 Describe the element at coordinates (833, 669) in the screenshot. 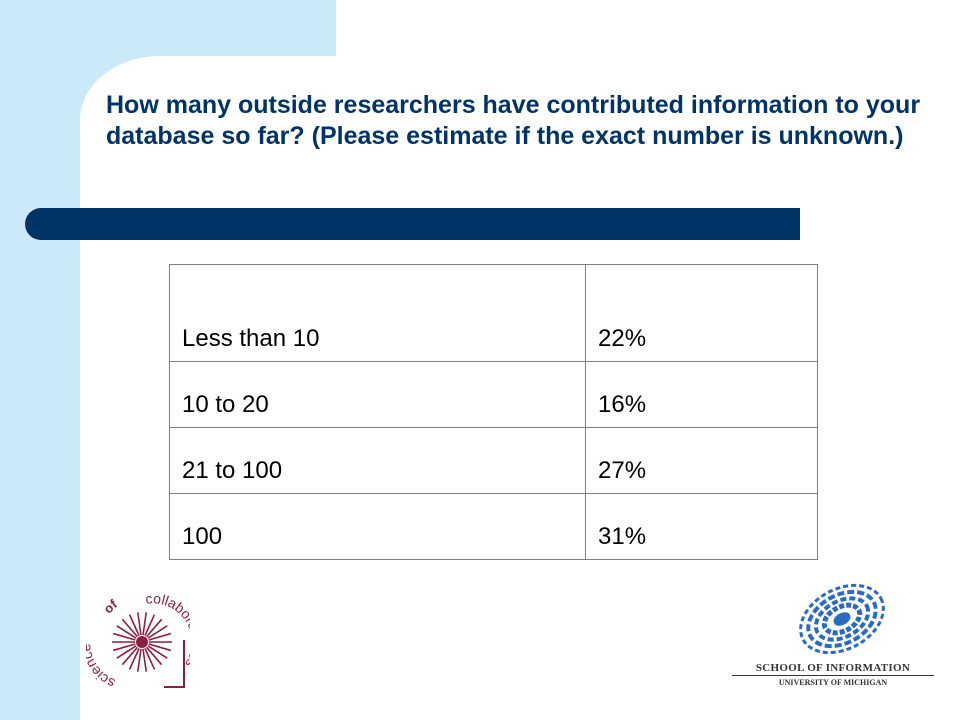

I see `school-name-line1: SCHOOL OF INFORMATION` at that location.